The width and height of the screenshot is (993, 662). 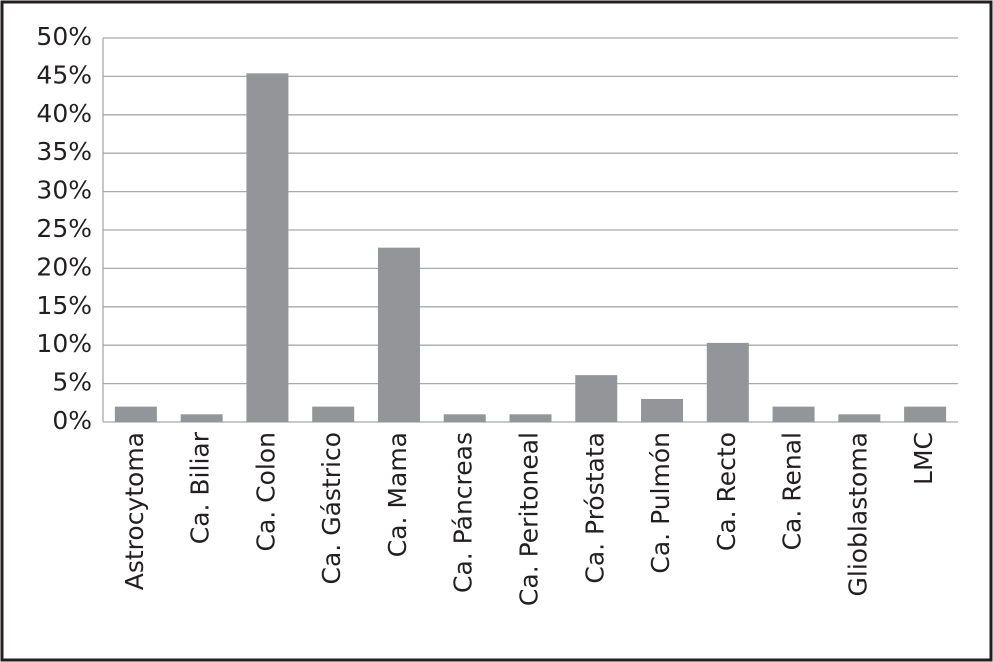 What do you see at coordinates (64, 190) in the screenshot?
I see `y-tick-label: 30%` at bounding box center [64, 190].